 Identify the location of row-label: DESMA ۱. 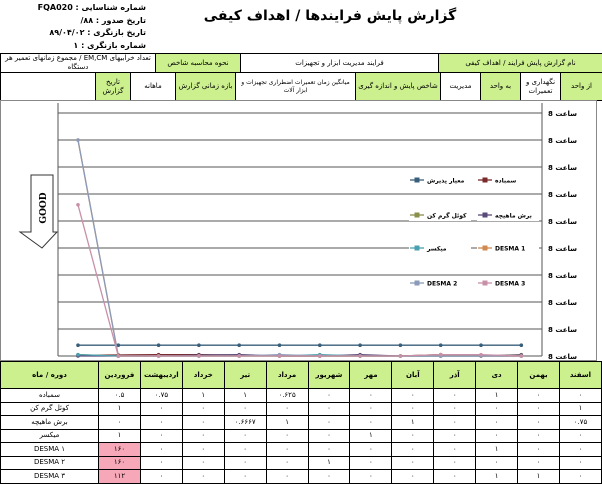
(50, 450).